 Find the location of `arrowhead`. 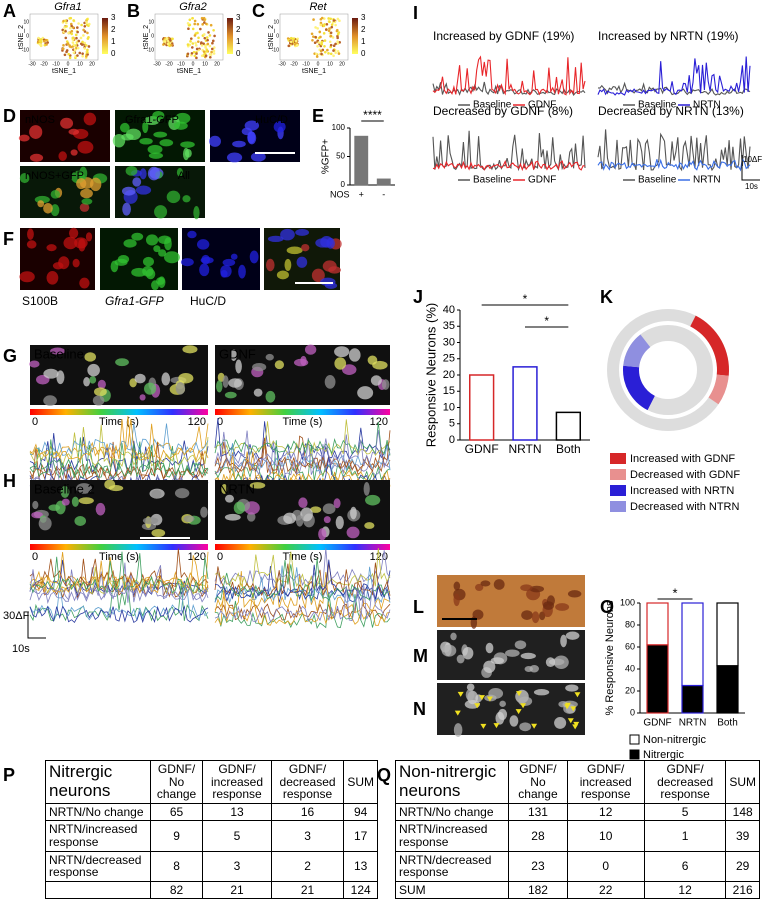

arrowhead is located at coordinates (570, 721).